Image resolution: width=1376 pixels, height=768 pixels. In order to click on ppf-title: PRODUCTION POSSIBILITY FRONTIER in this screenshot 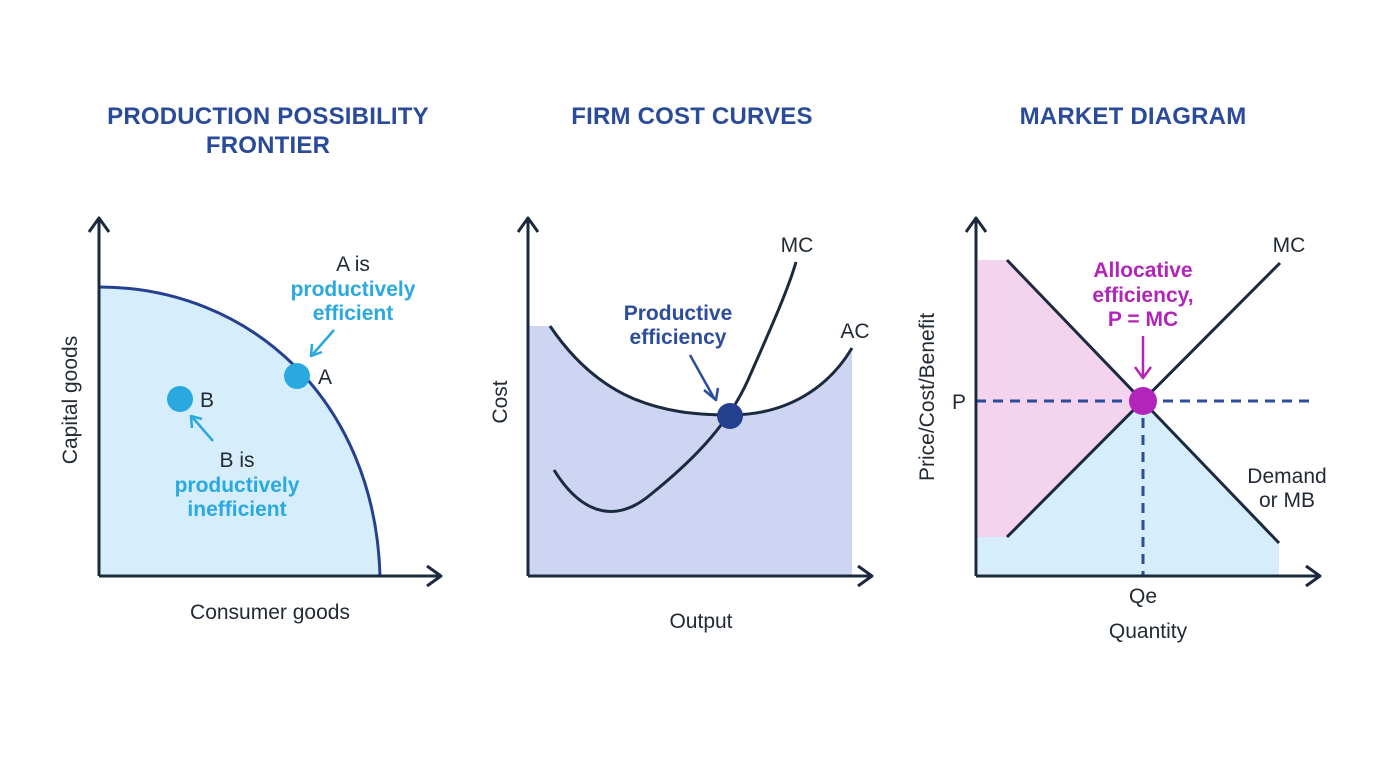, I will do `click(269, 131)`.